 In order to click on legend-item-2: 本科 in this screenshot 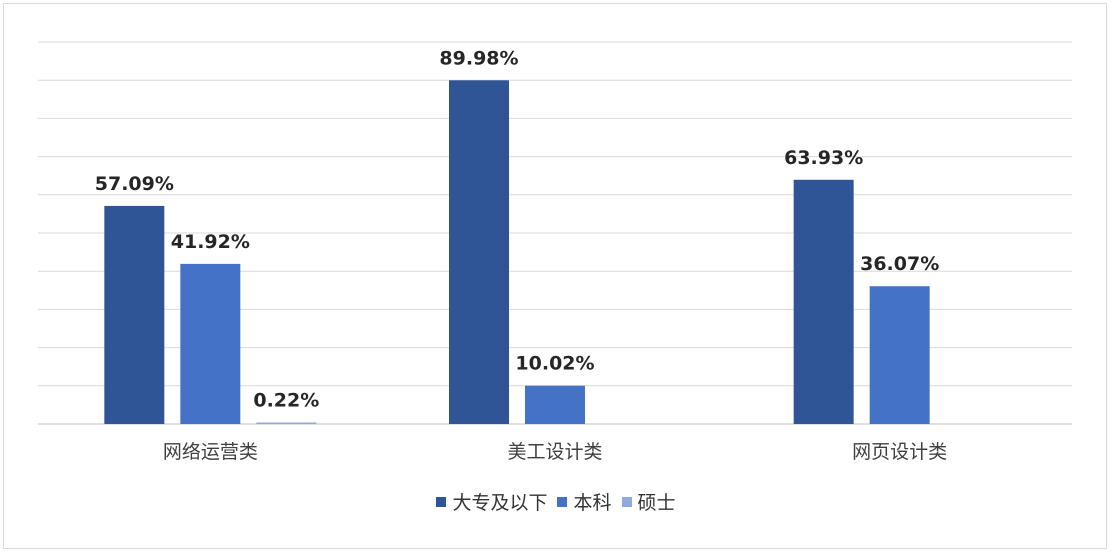, I will do `click(584, 501)`.